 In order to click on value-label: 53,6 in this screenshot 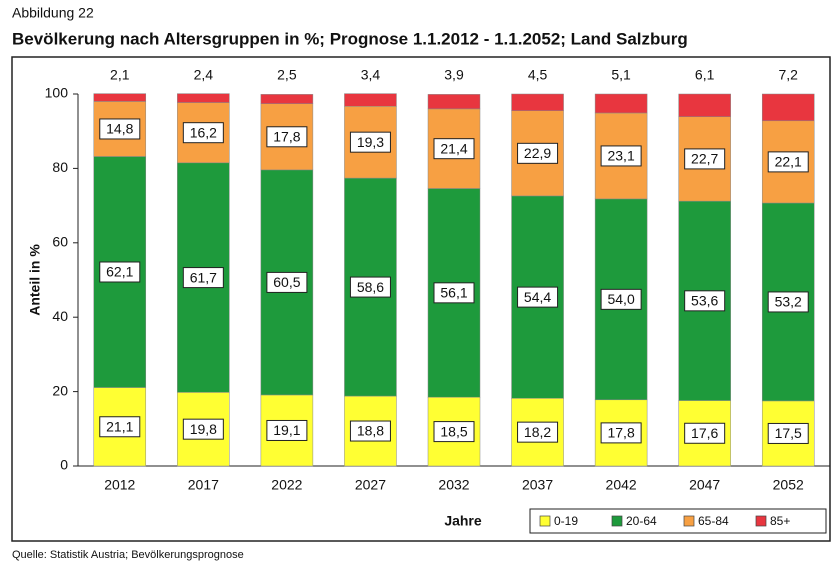, I will do `click(704, 301)`.